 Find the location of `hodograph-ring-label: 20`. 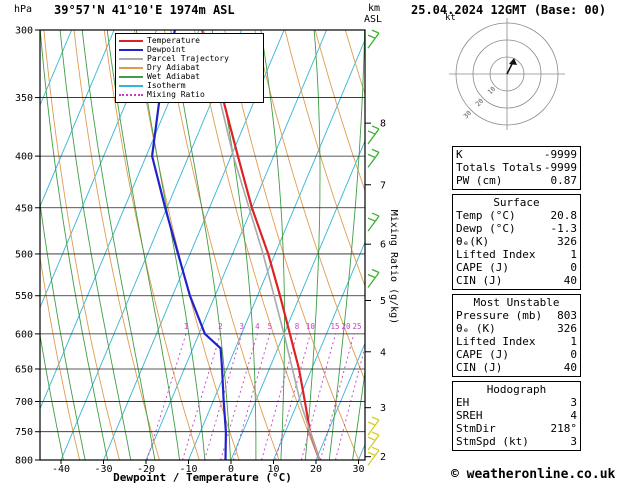

hodograph-ring-label: 20 is located at coordinates (479, 102).